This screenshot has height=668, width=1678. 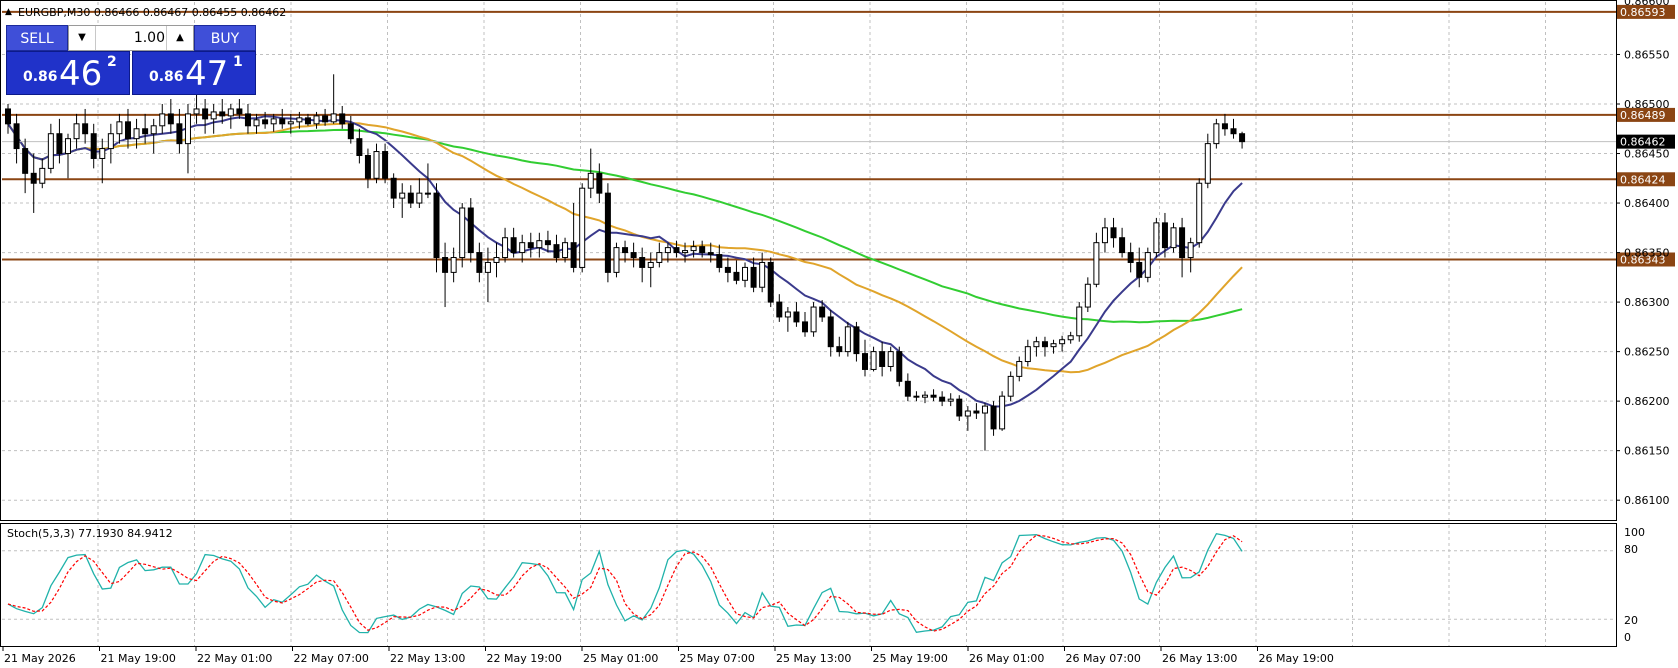 What do you see at coordinates (1643, 12) in the screenshot?
I see `horizontal-line-label: 0.86593` at bounding box center [1643, 12].